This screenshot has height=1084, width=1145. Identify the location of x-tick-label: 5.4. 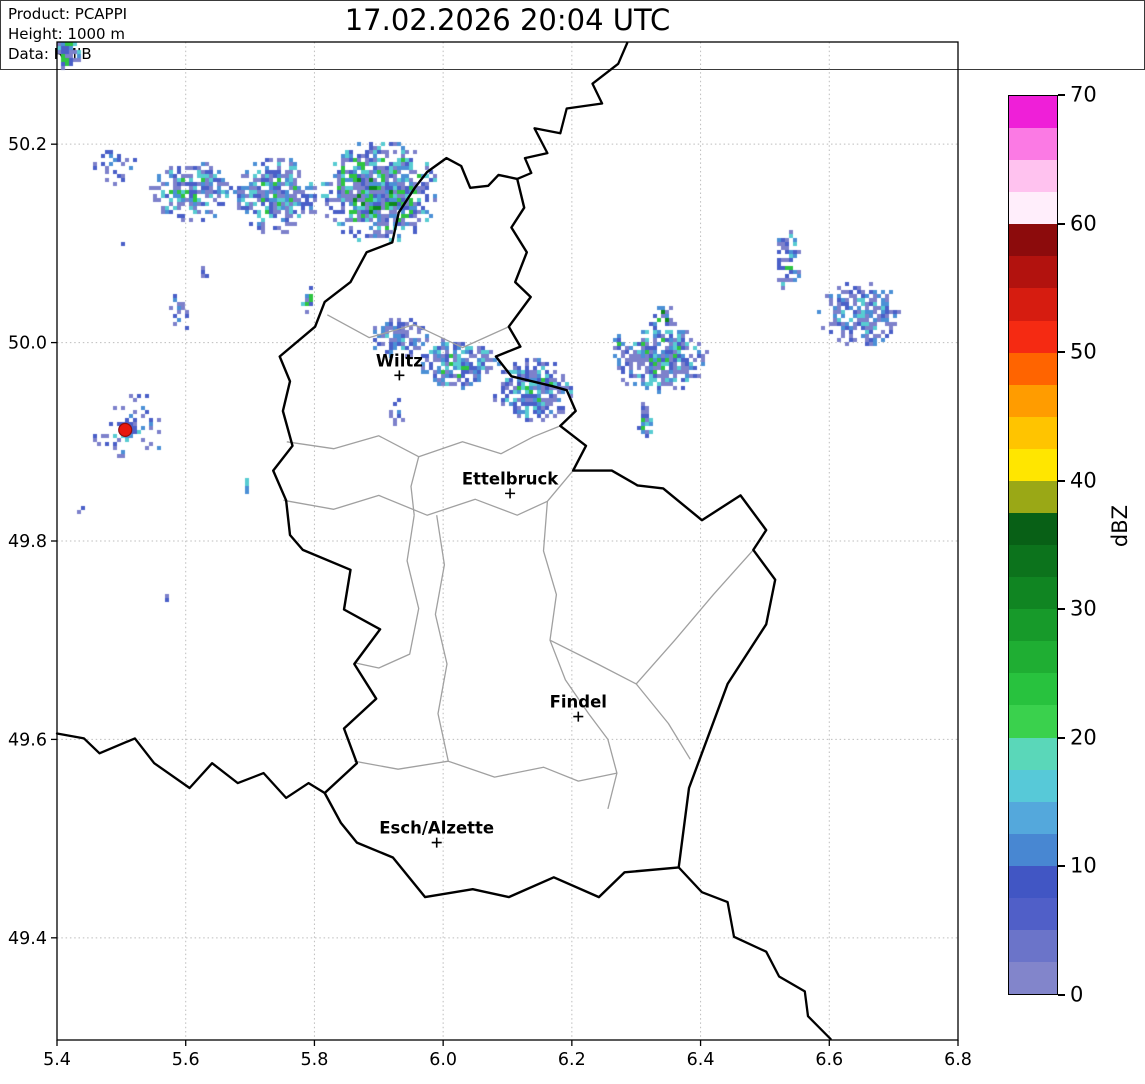
(57, 1060).